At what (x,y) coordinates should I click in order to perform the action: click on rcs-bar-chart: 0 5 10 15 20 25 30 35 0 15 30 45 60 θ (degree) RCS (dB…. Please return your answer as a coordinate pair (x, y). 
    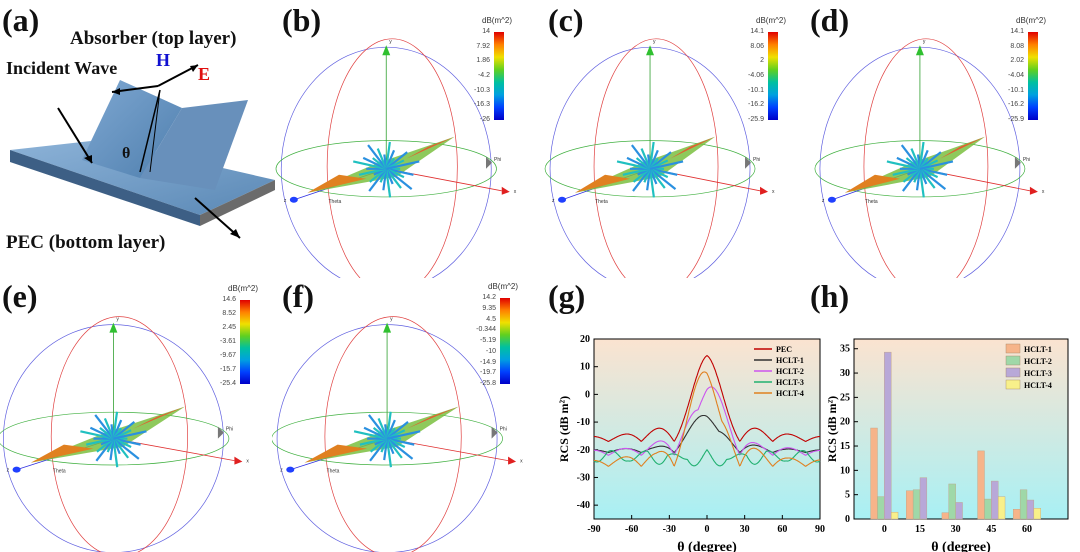
    Looking at the image, I should click on (948, 445).